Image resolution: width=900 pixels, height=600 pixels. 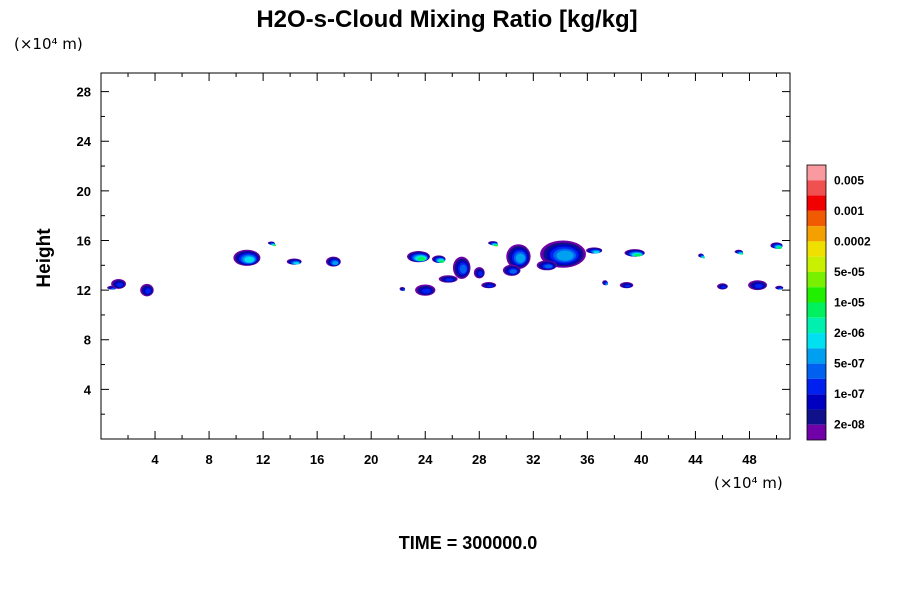 I want to click on y-tick-label: 4, so click(x=88, y=389).